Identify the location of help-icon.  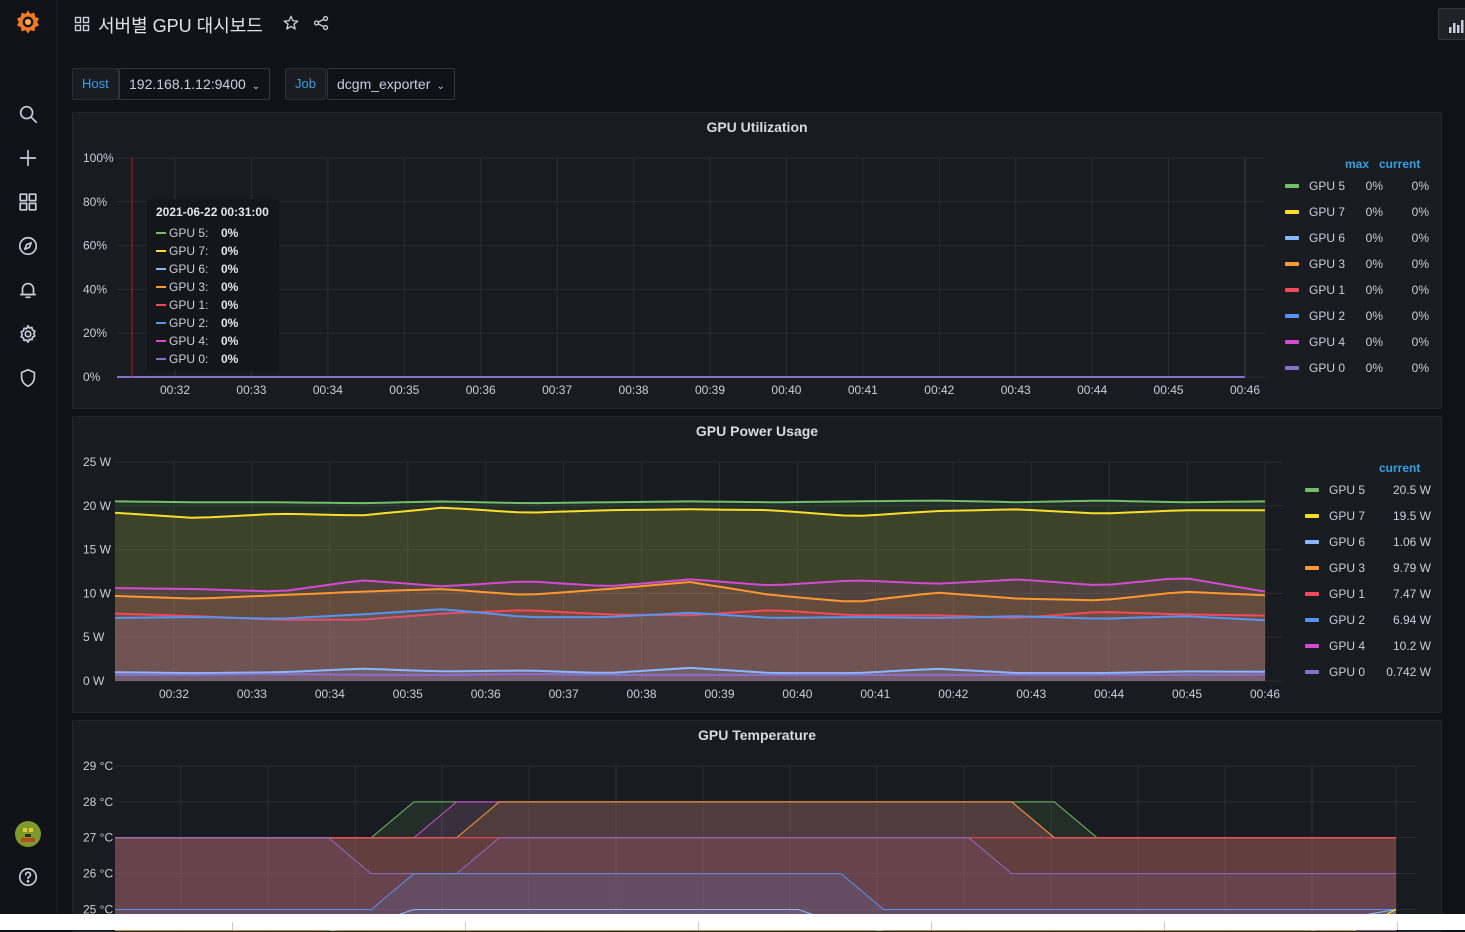
(28, 877).